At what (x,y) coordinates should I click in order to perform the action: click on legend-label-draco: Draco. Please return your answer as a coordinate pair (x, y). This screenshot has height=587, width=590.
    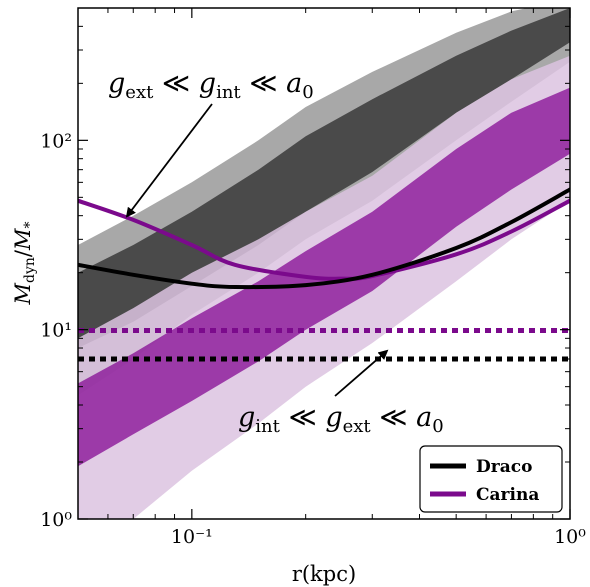
    Looking at the image, I should click on (504, 467).